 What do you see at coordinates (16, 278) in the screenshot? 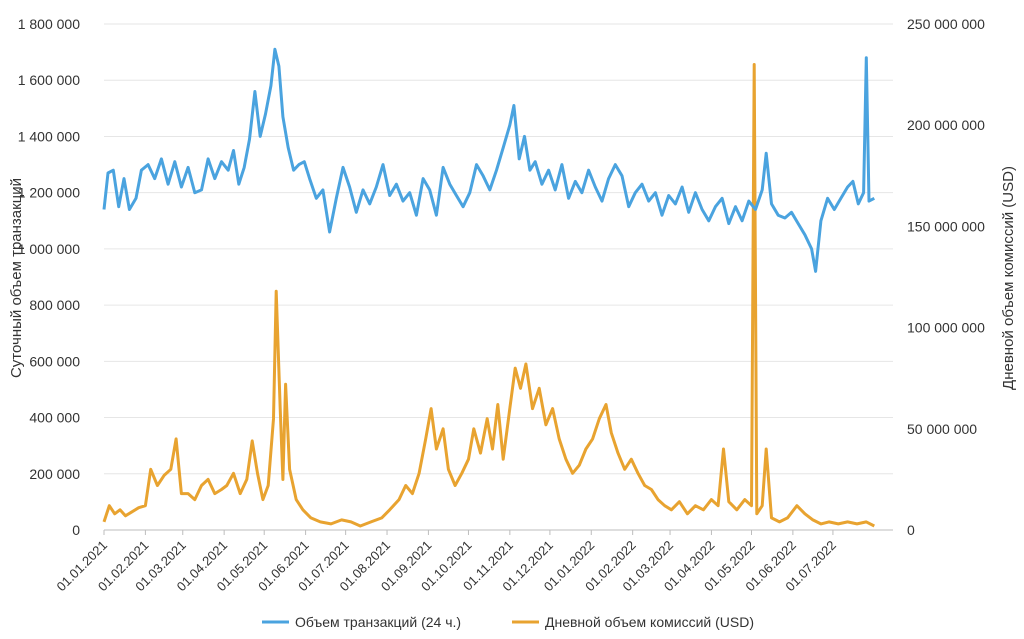
I see `left-axis-title: Суточный объем транзакций` at bounding box center [16, 278].